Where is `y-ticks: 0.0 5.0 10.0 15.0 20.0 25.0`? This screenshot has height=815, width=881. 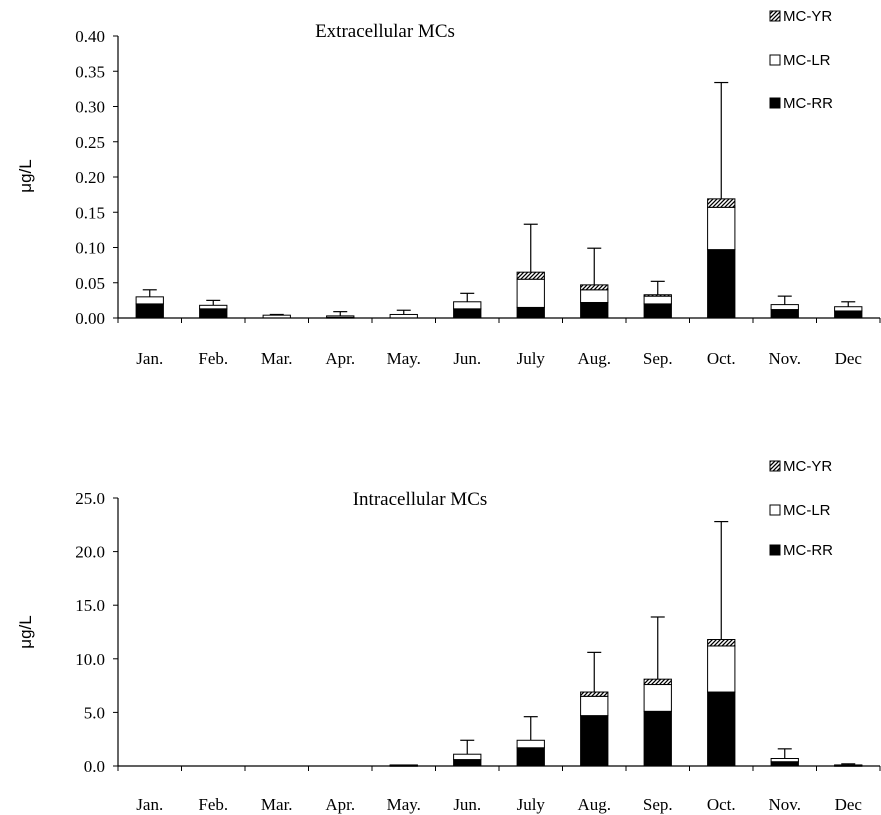
y-ticks: 0.0 5.0 10.0 15.0 20.0 25.0 is located at coordinates (96, 632).